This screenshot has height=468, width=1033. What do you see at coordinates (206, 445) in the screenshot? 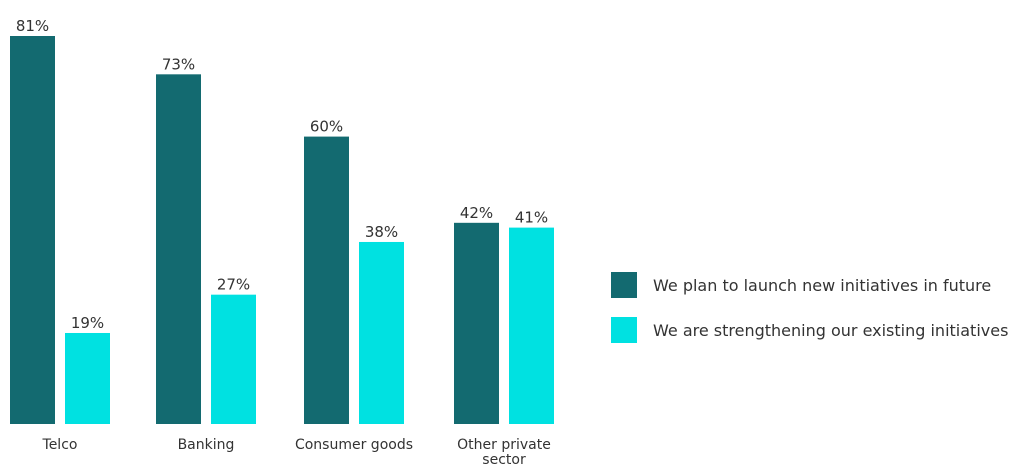
I see `category-label: Banking` at bounding box center [206, 445].